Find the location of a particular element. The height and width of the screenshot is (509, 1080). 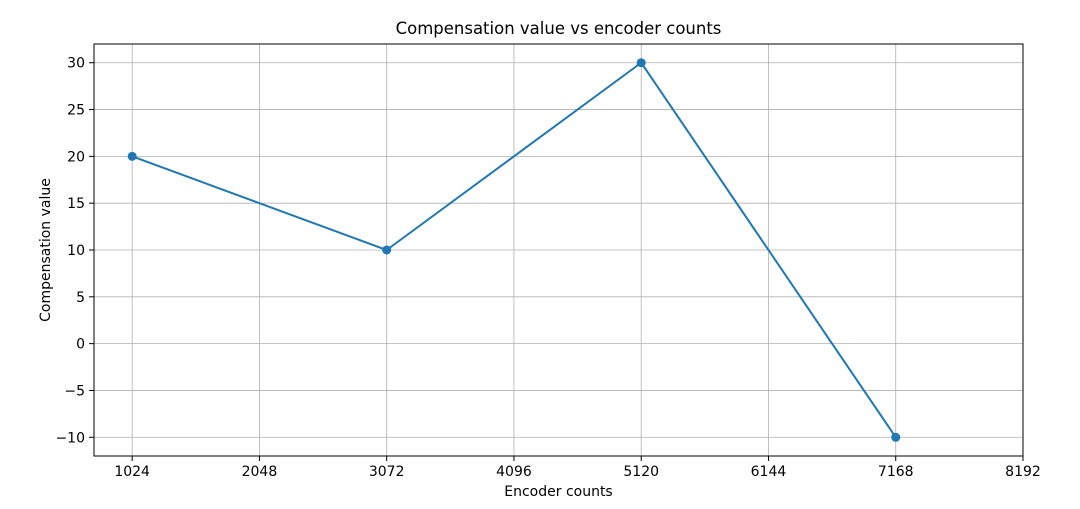

x-tick-label: 7168 is located at coordinates (896, 472).